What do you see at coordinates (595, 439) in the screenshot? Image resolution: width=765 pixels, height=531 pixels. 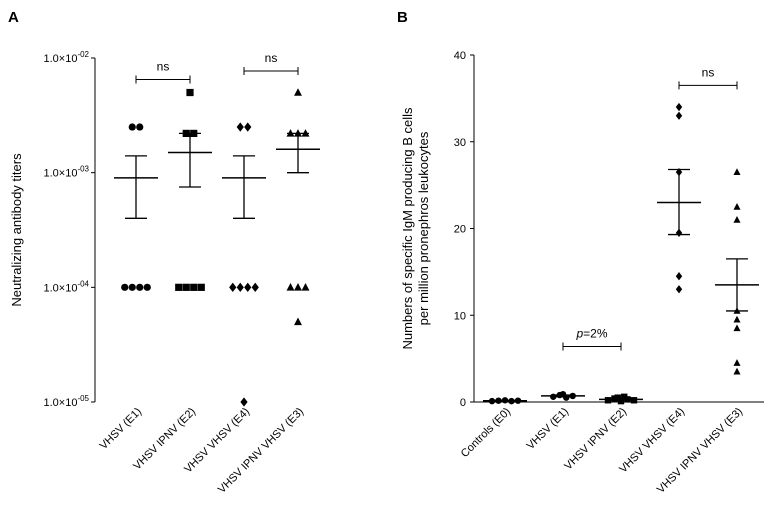 I see `panel-b-category-label-2: VHSV IPNV (E2)` at bounding box center [595, 439].